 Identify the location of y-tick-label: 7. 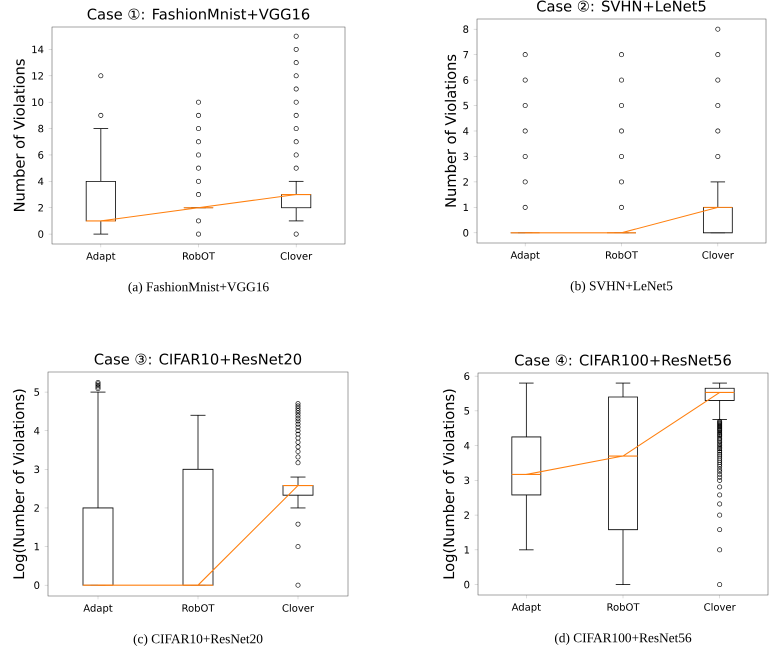
(465, 54).